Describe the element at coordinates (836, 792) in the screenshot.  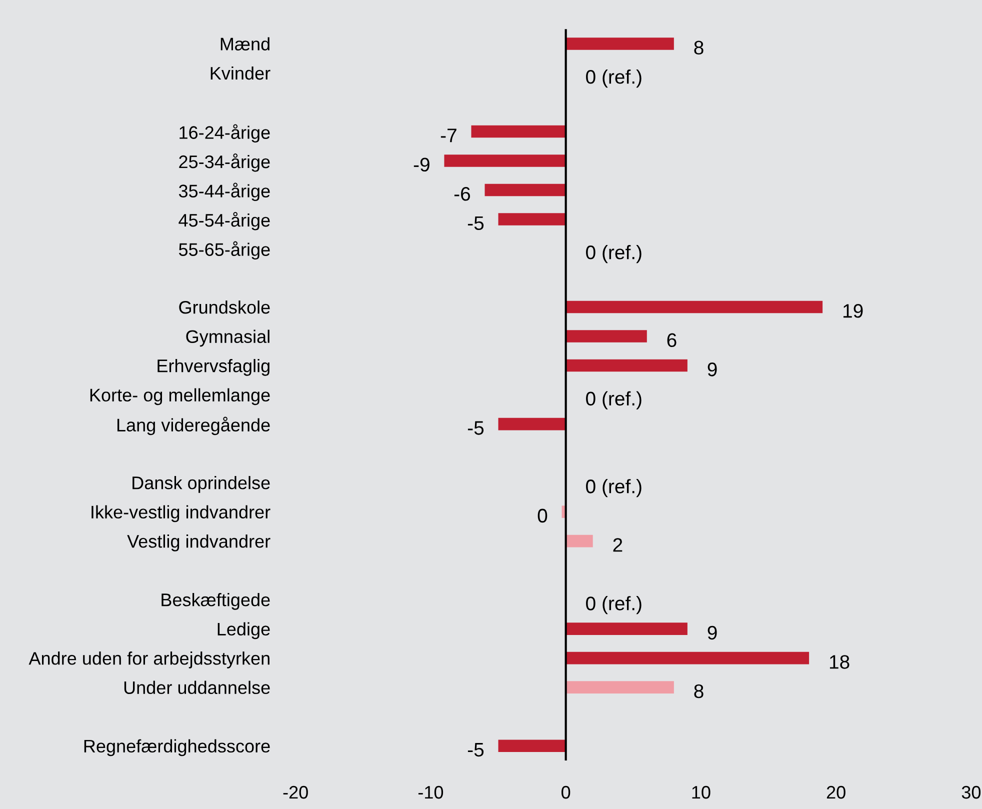
I see `x-tick-label: 20` at that location.